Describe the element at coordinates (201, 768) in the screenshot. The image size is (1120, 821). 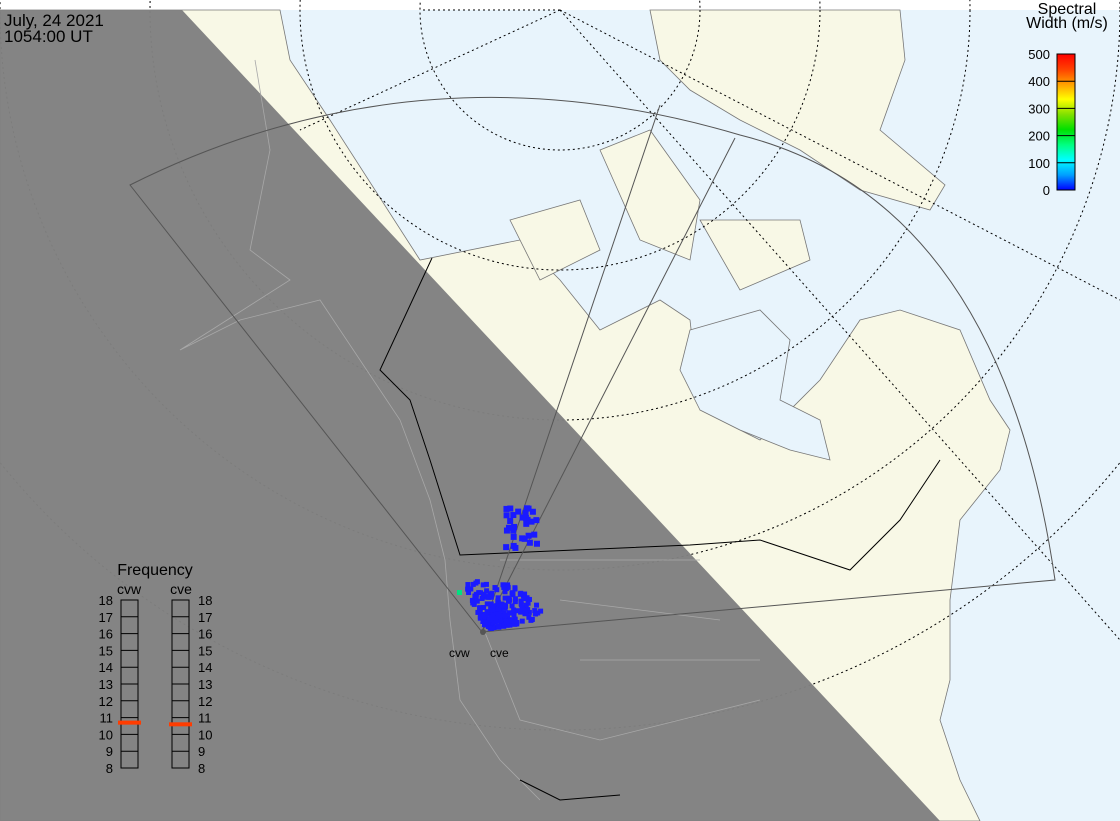
I see `freq-tick-right: 8` at that location.